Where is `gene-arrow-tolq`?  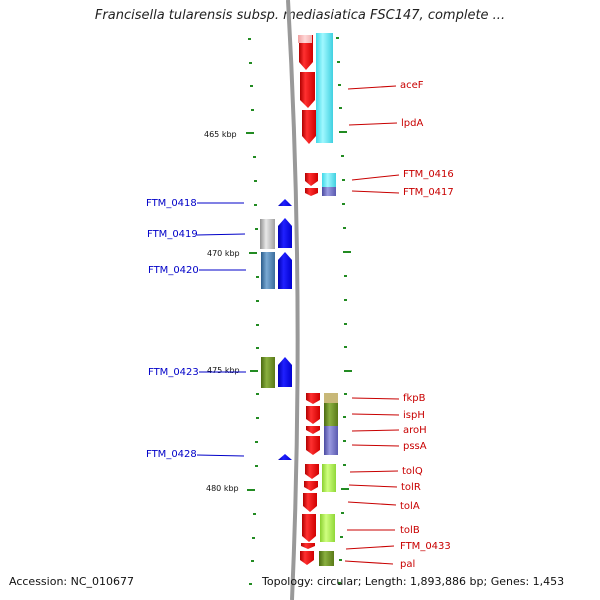
gene-arrow-tolq is located at coordinates (312, 471).